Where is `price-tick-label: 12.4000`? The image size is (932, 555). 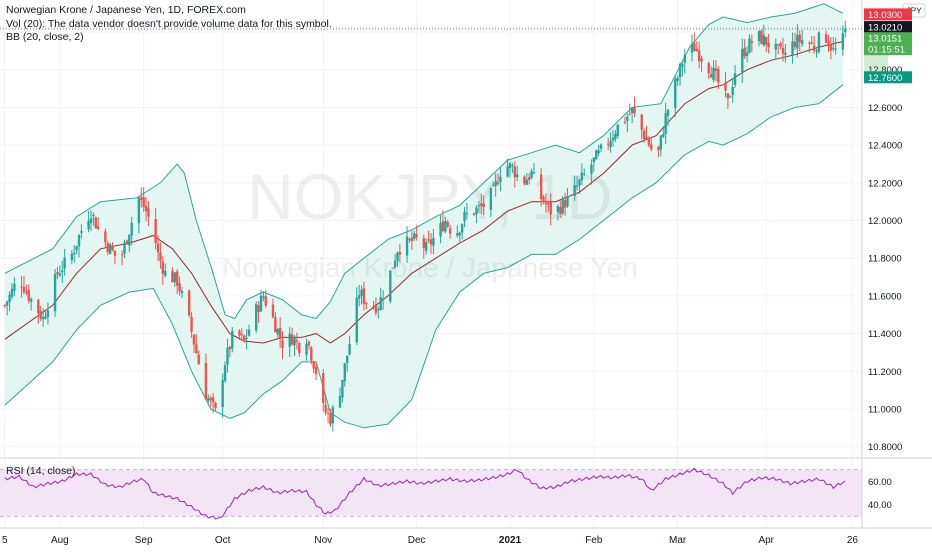
price-tick-label: 12.4000 is located at coordinates (885, 146).